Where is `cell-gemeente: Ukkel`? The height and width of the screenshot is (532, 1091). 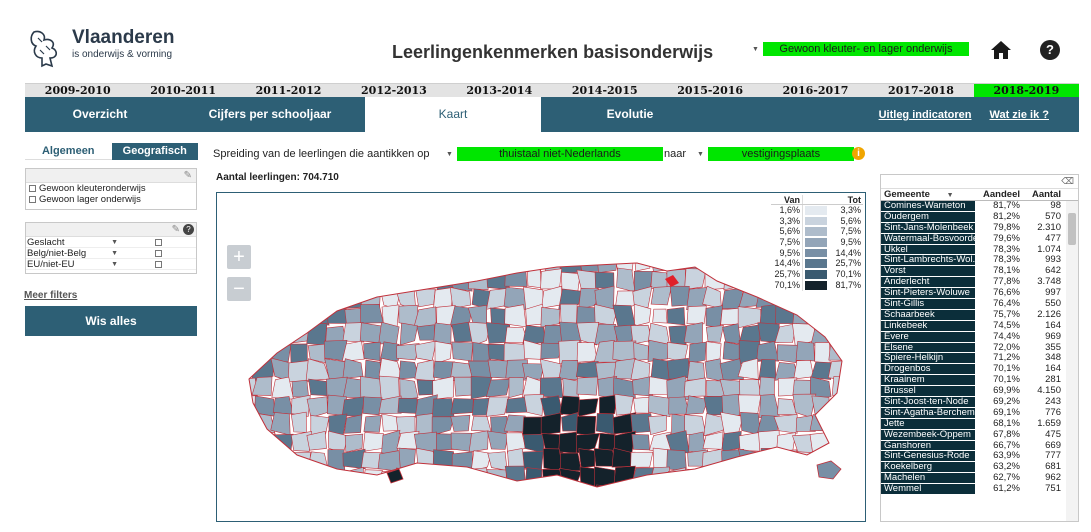 cell-gemeente: Ukkel is located at coordinates (928, 250).